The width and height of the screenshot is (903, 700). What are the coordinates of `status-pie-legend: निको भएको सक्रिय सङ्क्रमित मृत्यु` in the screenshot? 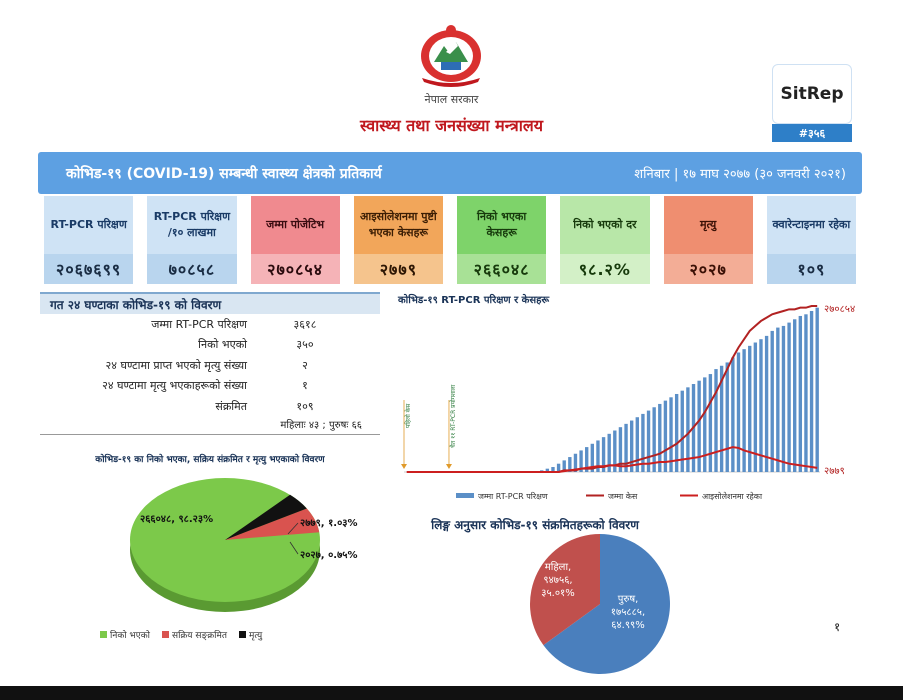 It's located at (181, 634).